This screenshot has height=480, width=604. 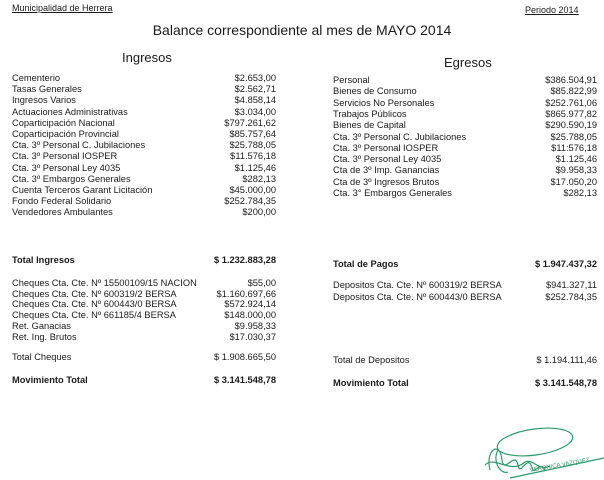 What do you see at coordinates (47, 89) in the screenshot?
I see `row-label: Tasas Generales` at bounding box center [47, 89].